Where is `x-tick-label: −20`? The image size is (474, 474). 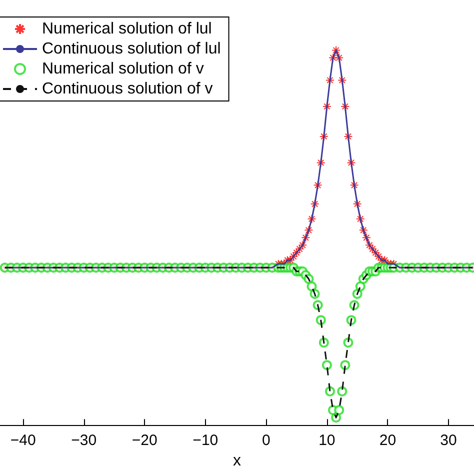 x-tick-label: −20 is located at coordinates (145, 441).